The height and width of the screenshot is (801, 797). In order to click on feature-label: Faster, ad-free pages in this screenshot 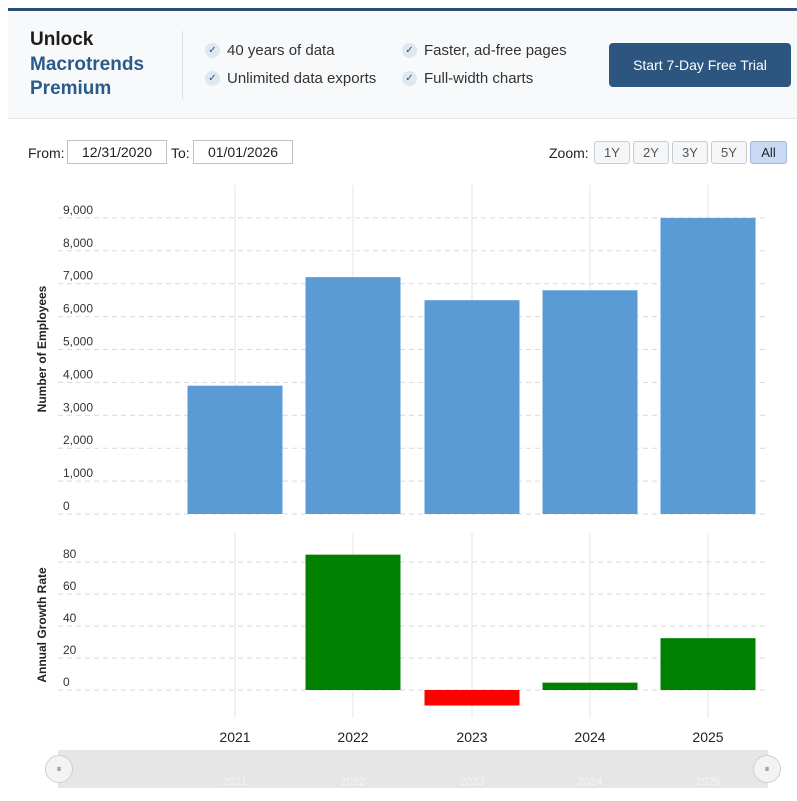, I will do `click(495, 50)`.